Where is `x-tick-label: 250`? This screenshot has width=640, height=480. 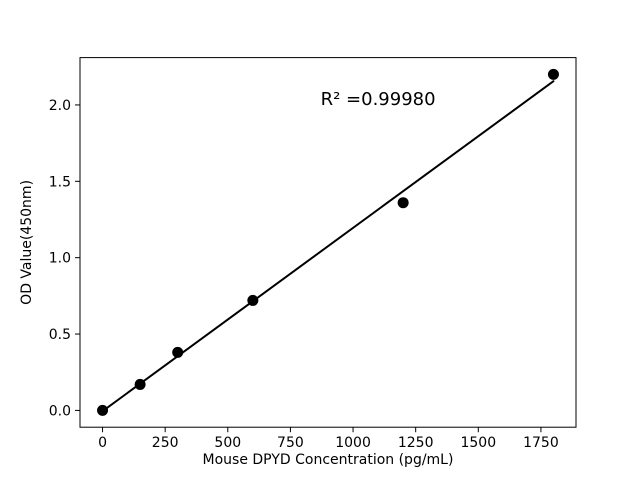 x-tick-label: 250 is located at coordinates (165, 443).